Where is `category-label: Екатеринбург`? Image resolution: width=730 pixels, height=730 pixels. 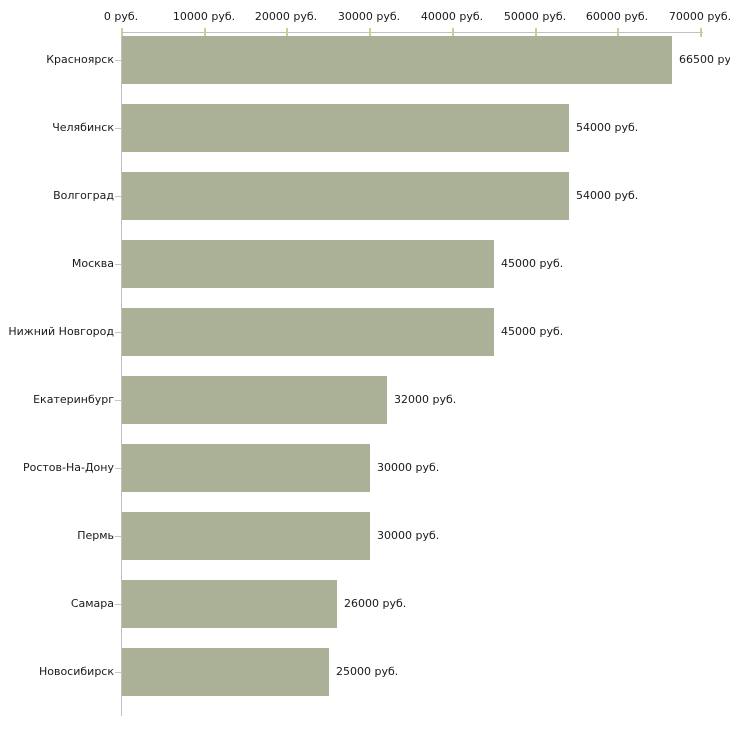 category-label: Екатеринбург is located at coordinates (73, 399).